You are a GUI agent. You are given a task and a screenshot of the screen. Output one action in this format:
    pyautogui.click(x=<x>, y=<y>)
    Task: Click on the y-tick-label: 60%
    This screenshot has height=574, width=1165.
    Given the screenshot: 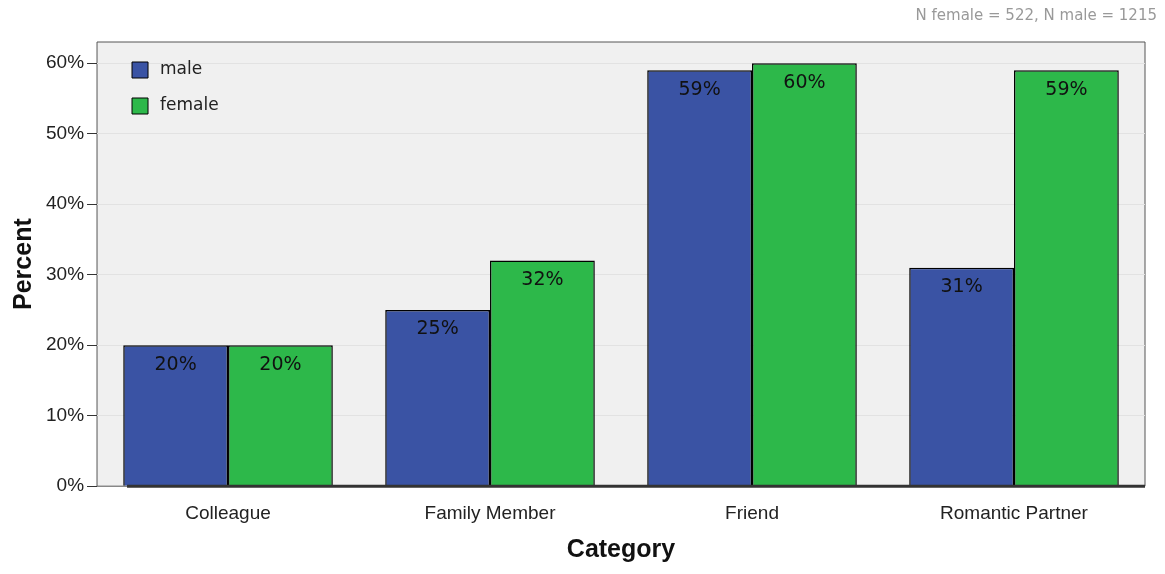 What is the action you would take?
    pyautogui.click(x=65, y=62)
    